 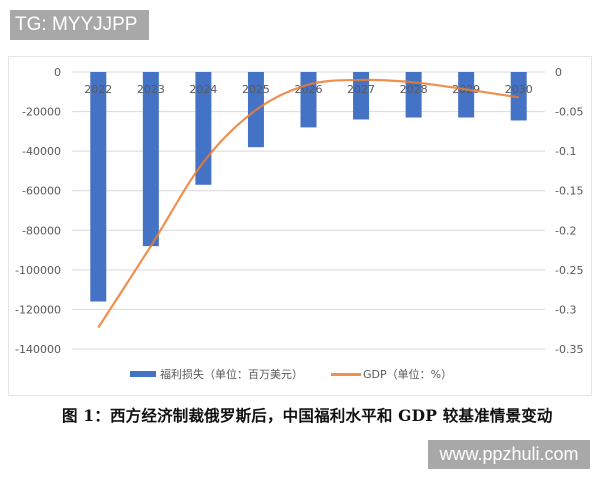 I want to click on right-axis-tick: 0, so click(x=558, y=72).